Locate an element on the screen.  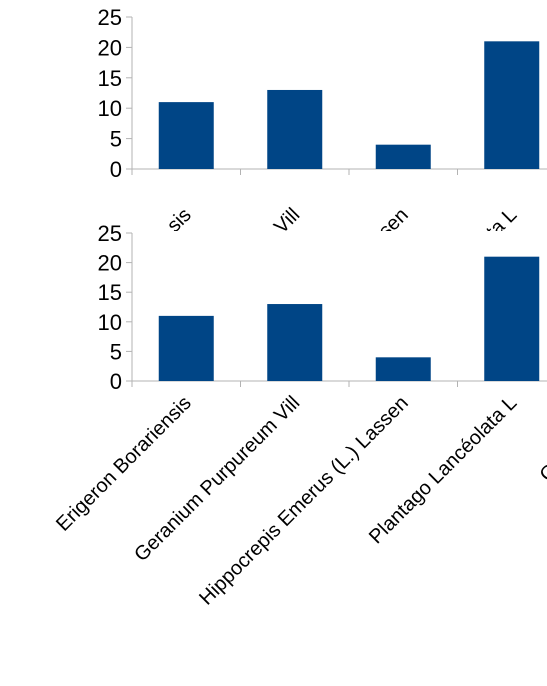
x-category-label: sen is located at coordinates (393, 223).